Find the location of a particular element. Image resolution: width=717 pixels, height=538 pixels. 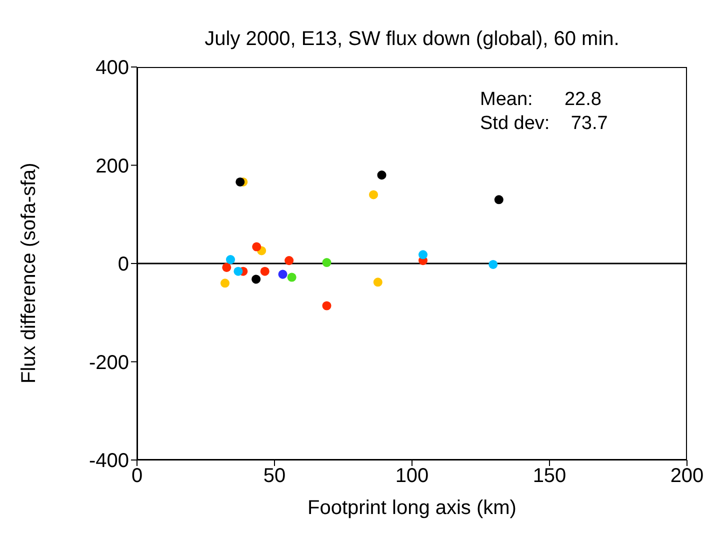

x-tick-label: 0 is located at coordinates (137, 476).